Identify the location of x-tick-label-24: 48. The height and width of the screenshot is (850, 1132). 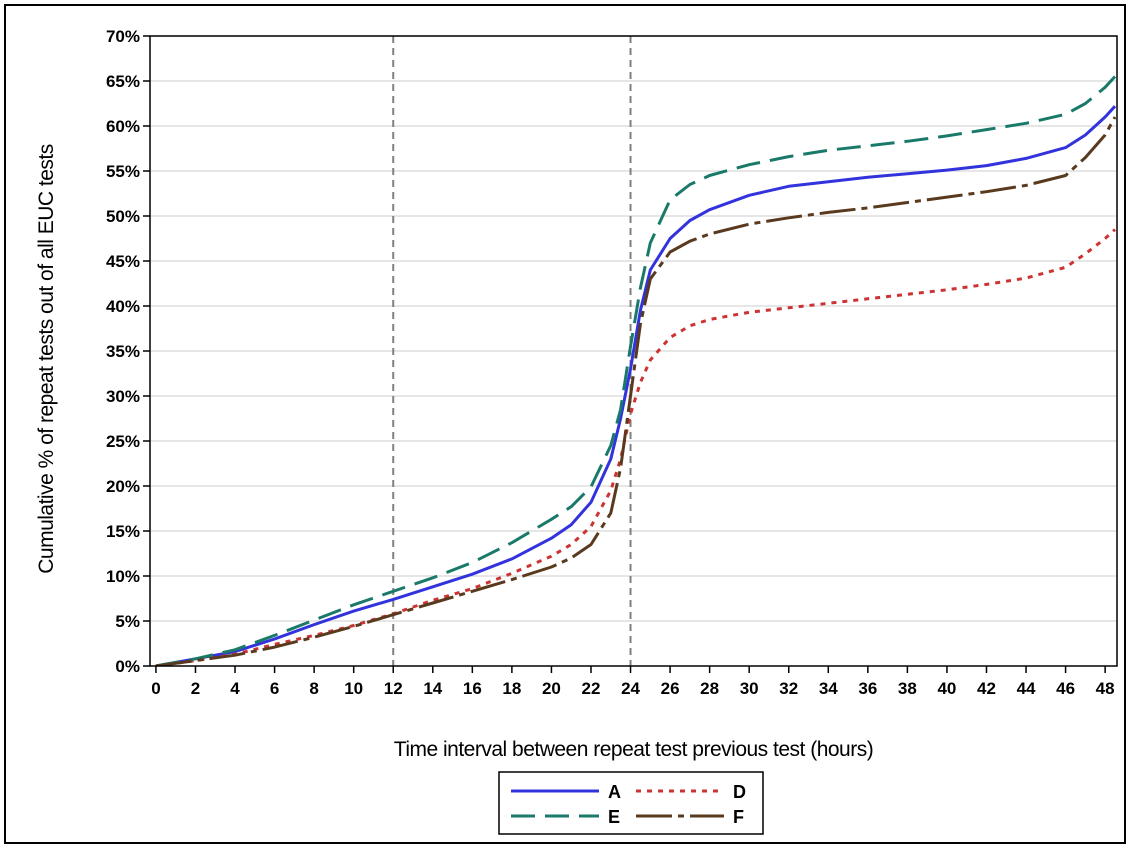
(1105, 688).